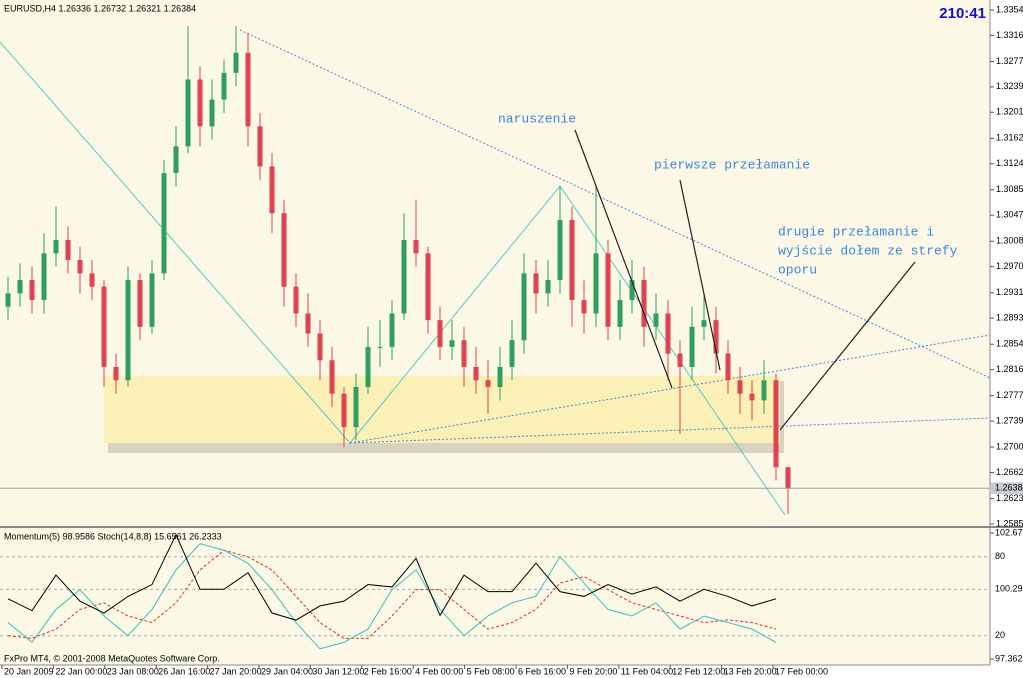 Image resolution: width=1023 pixels, height=678 pixels. Describe the element at coordinates (801, 671) in the screenshot. I see `x-tick-label: 17 Feb 00:00` at that location.